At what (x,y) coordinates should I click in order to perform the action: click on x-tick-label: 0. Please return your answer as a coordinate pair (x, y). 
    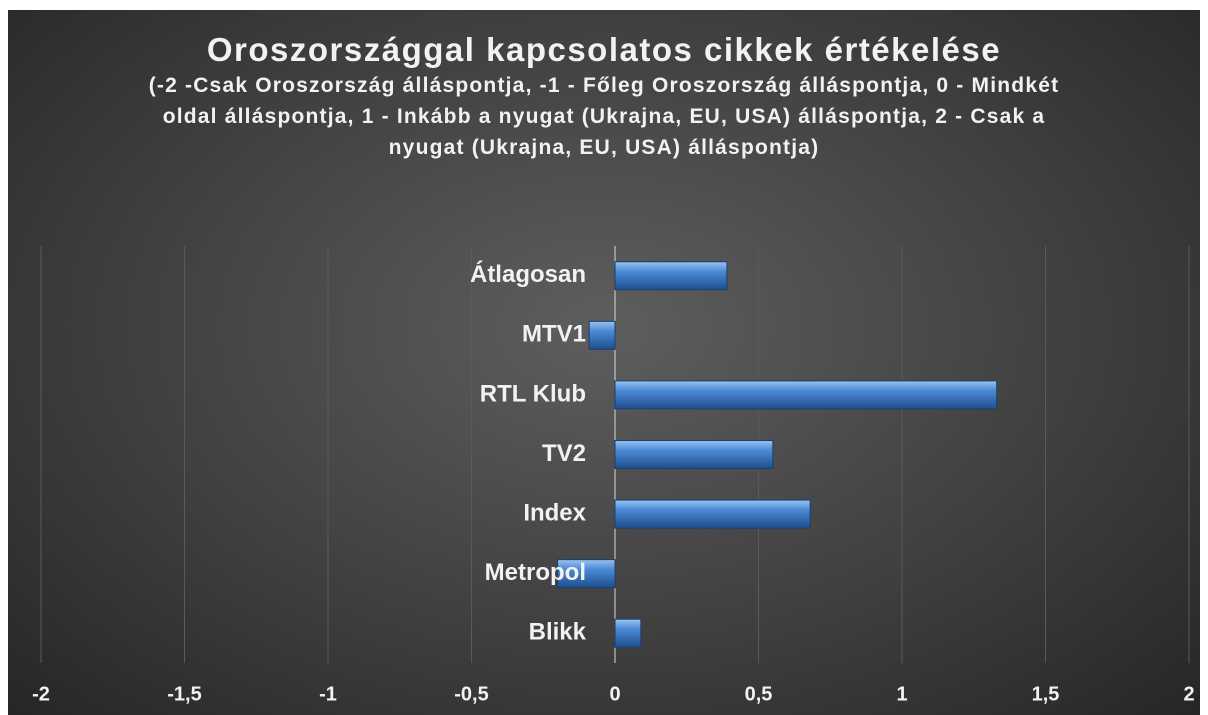
    Looking at the image, I should click on (614, 694).